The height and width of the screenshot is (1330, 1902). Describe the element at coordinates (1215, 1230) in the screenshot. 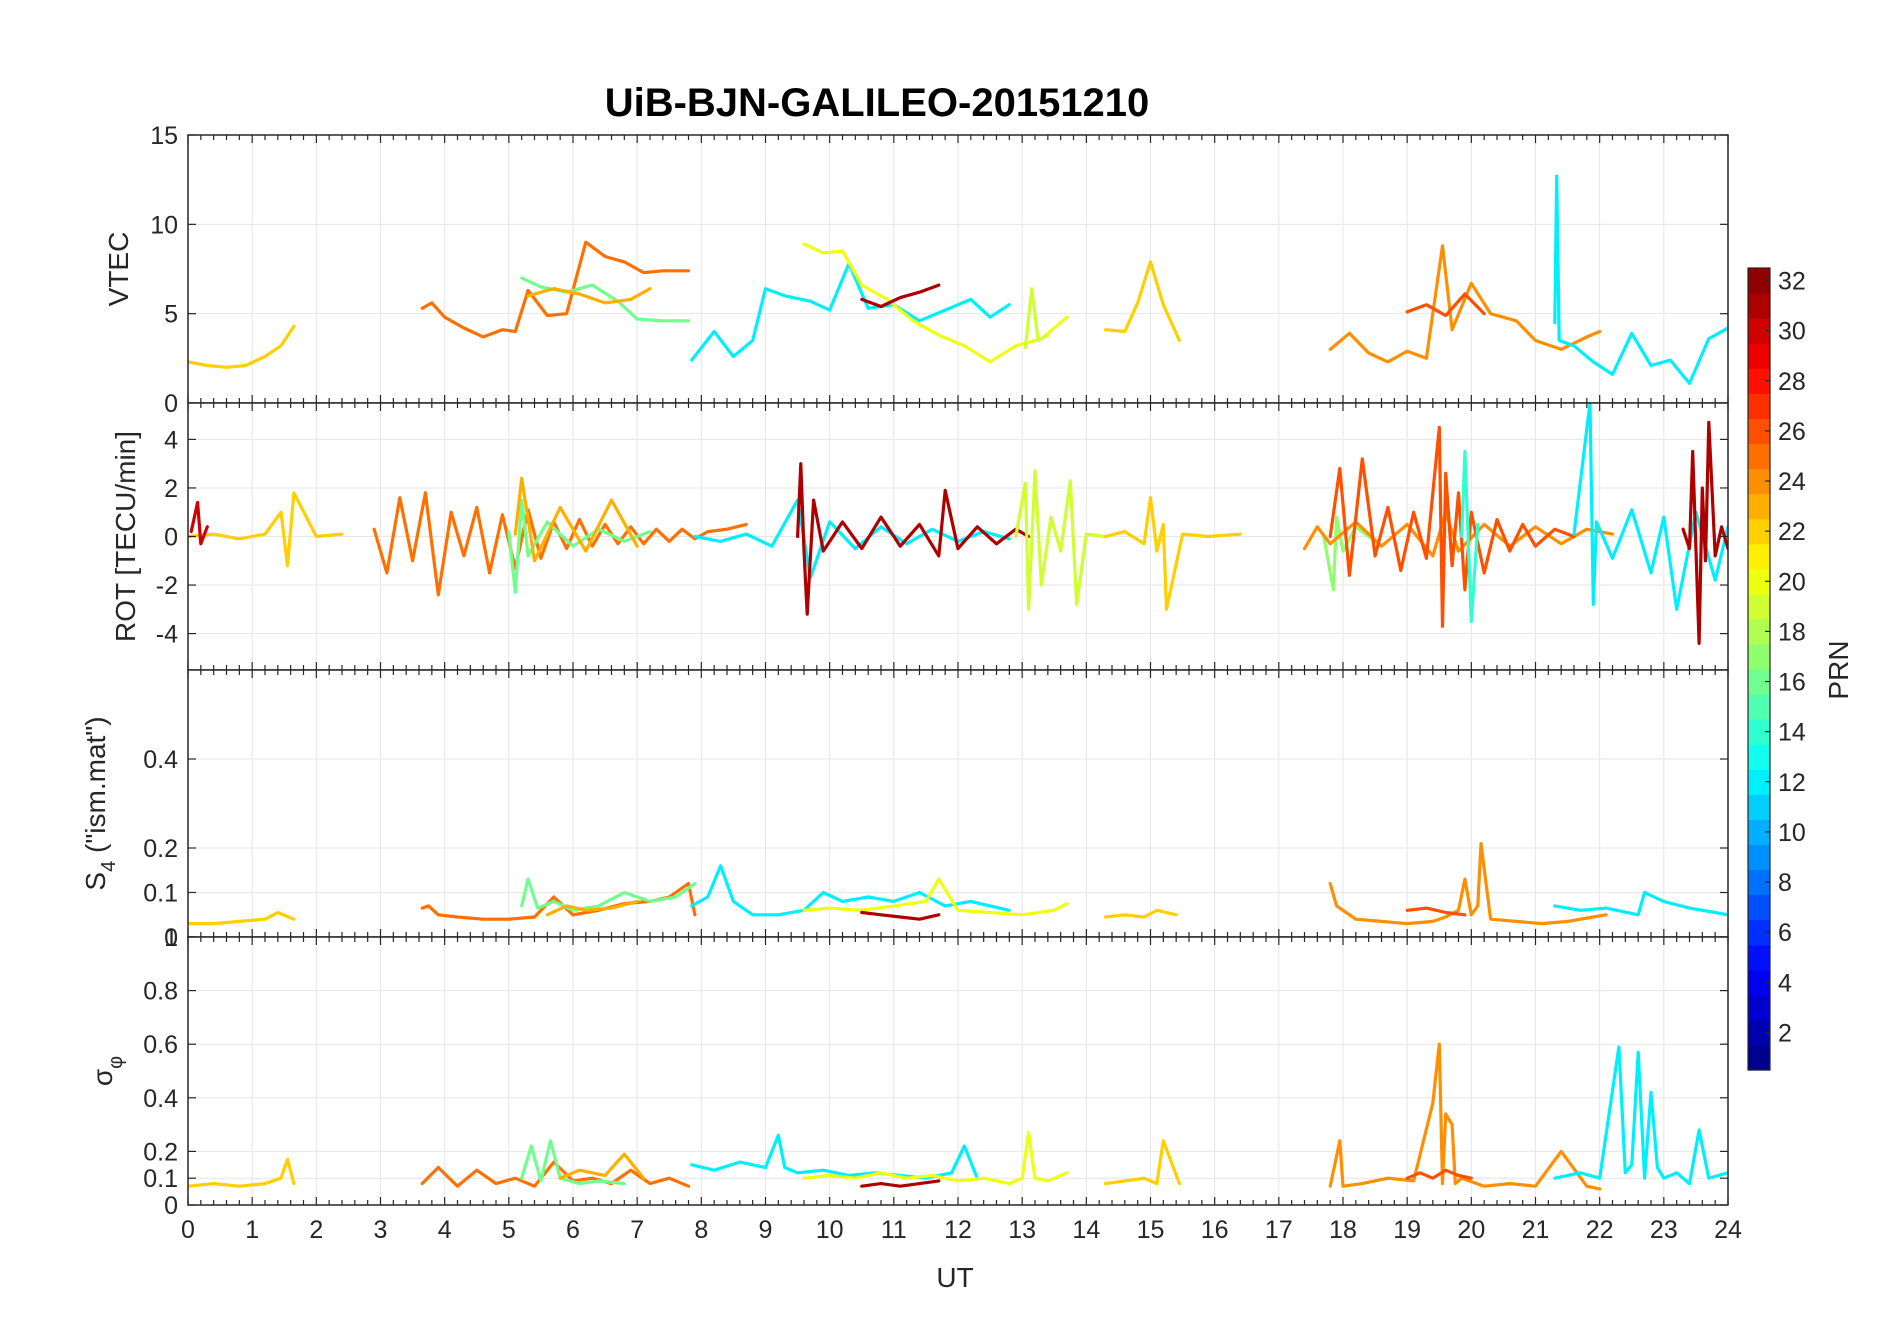

I see `x-tick-label: 16` at that location.